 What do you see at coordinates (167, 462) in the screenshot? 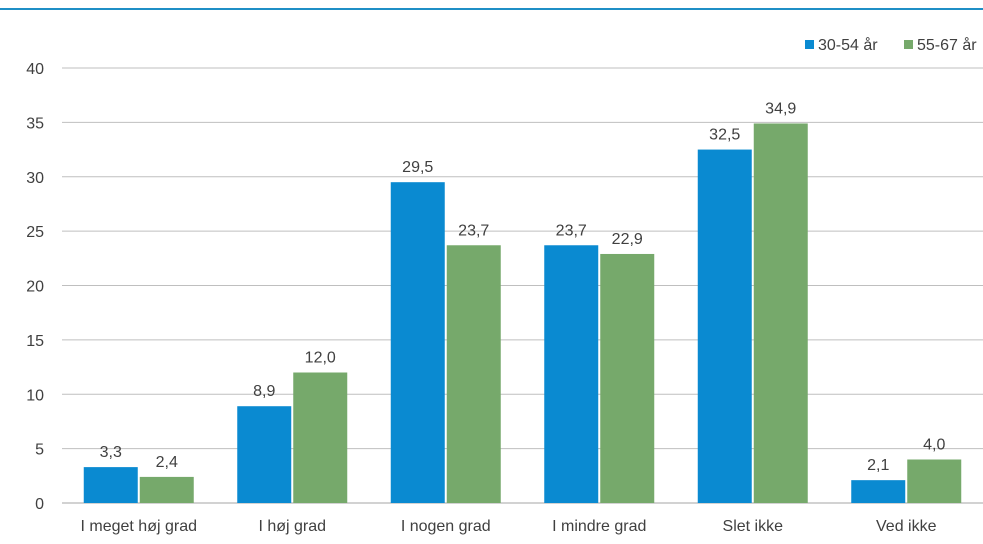
I see `data-label: 2,4` at bounding box center [167, 462].